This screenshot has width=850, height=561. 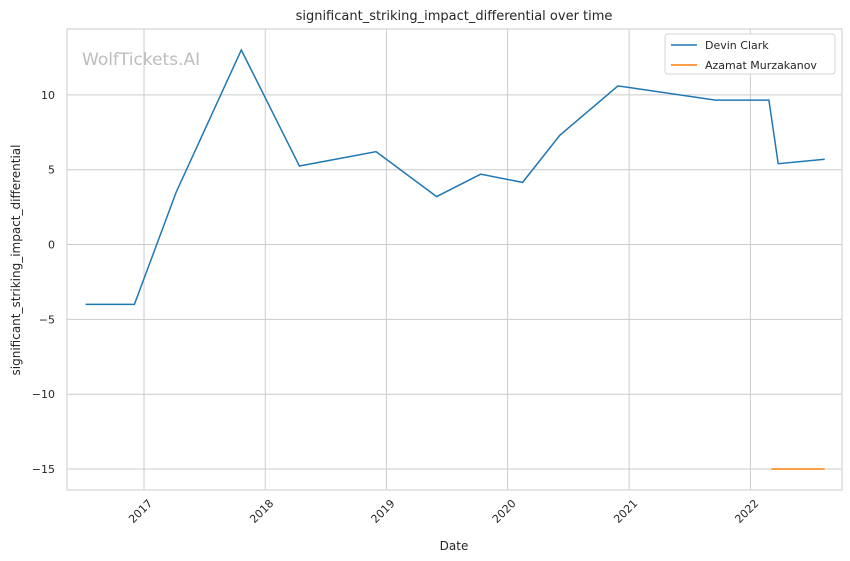 I want to click on x-tick-label: 2018, so click(x=261, y=511).